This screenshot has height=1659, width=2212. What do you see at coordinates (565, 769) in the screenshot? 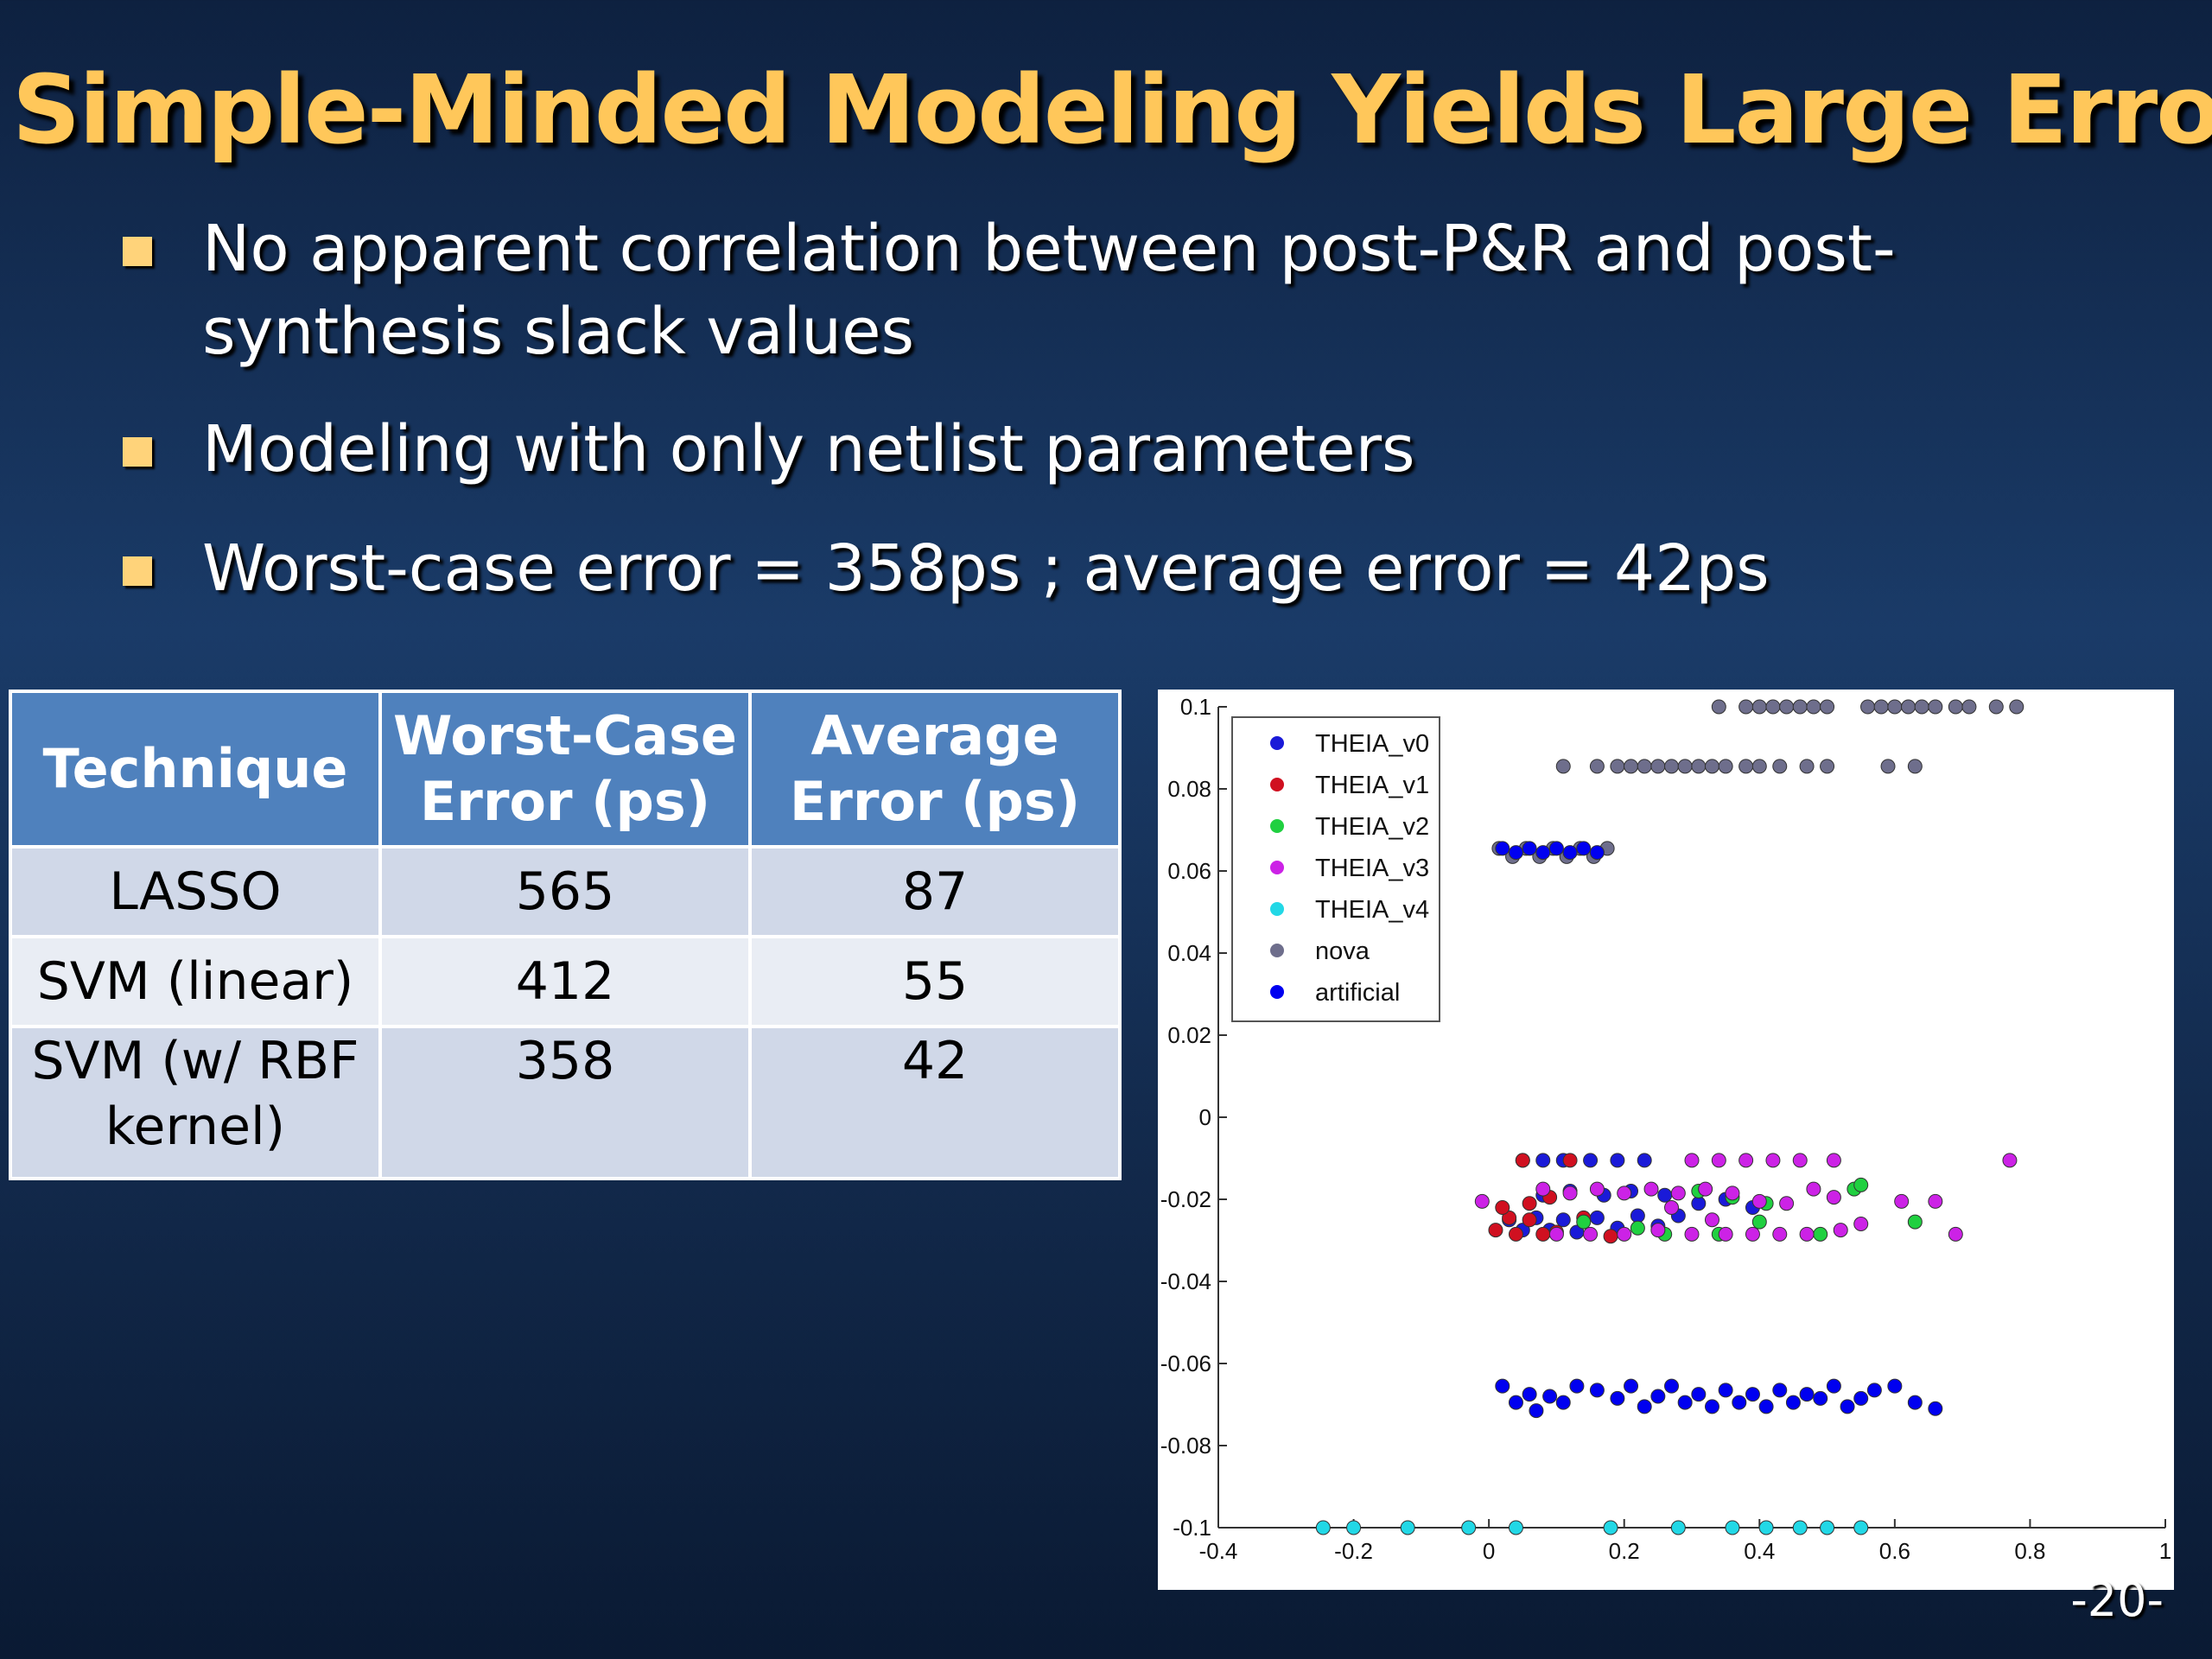
I see `table-header-worst-case: Worst-Case Error (ps)` at bounding box center [565, 769].